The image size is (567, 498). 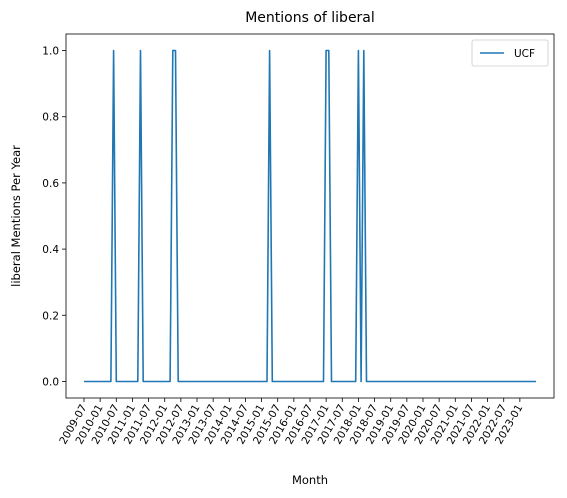 What do you see at coordinates (50, 382) in the screenshot?
I see `y-tick-label: 0.0` at bounding box center [50, 382].